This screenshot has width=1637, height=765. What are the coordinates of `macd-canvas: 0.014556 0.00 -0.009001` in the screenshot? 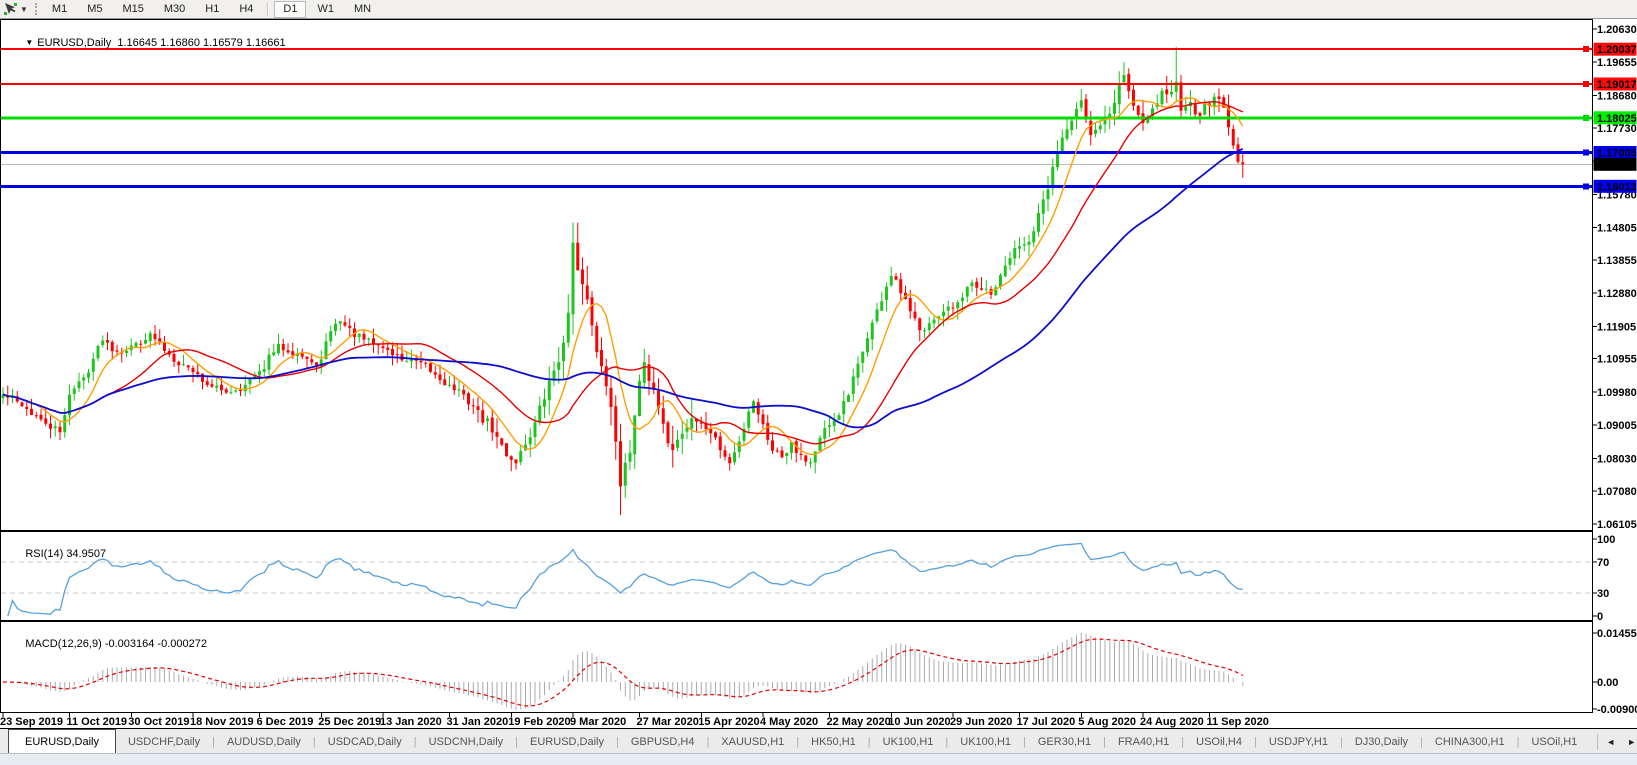 It's located at (818, 667).